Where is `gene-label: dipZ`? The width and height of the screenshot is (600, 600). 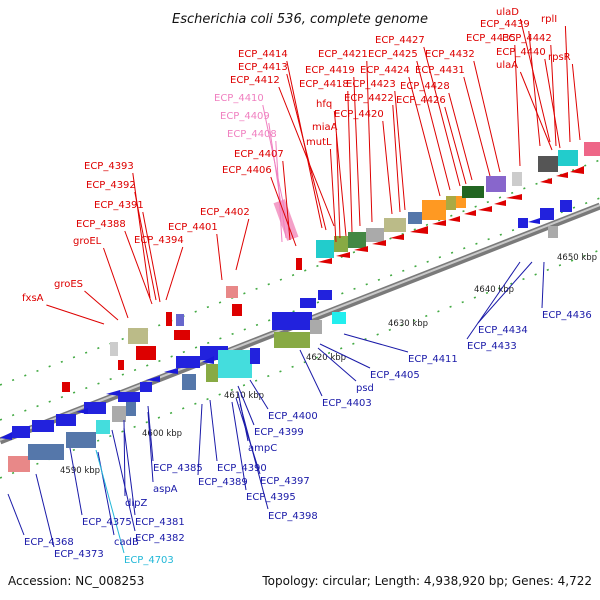 gene-label: dipZ is located at coordinates (136, 503).